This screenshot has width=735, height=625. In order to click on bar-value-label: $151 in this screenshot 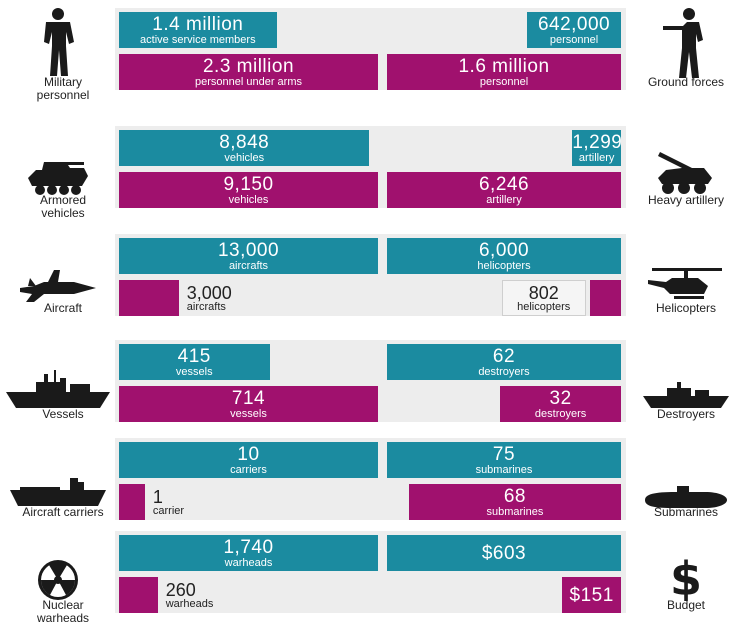, I will do `click(591, 595)`.